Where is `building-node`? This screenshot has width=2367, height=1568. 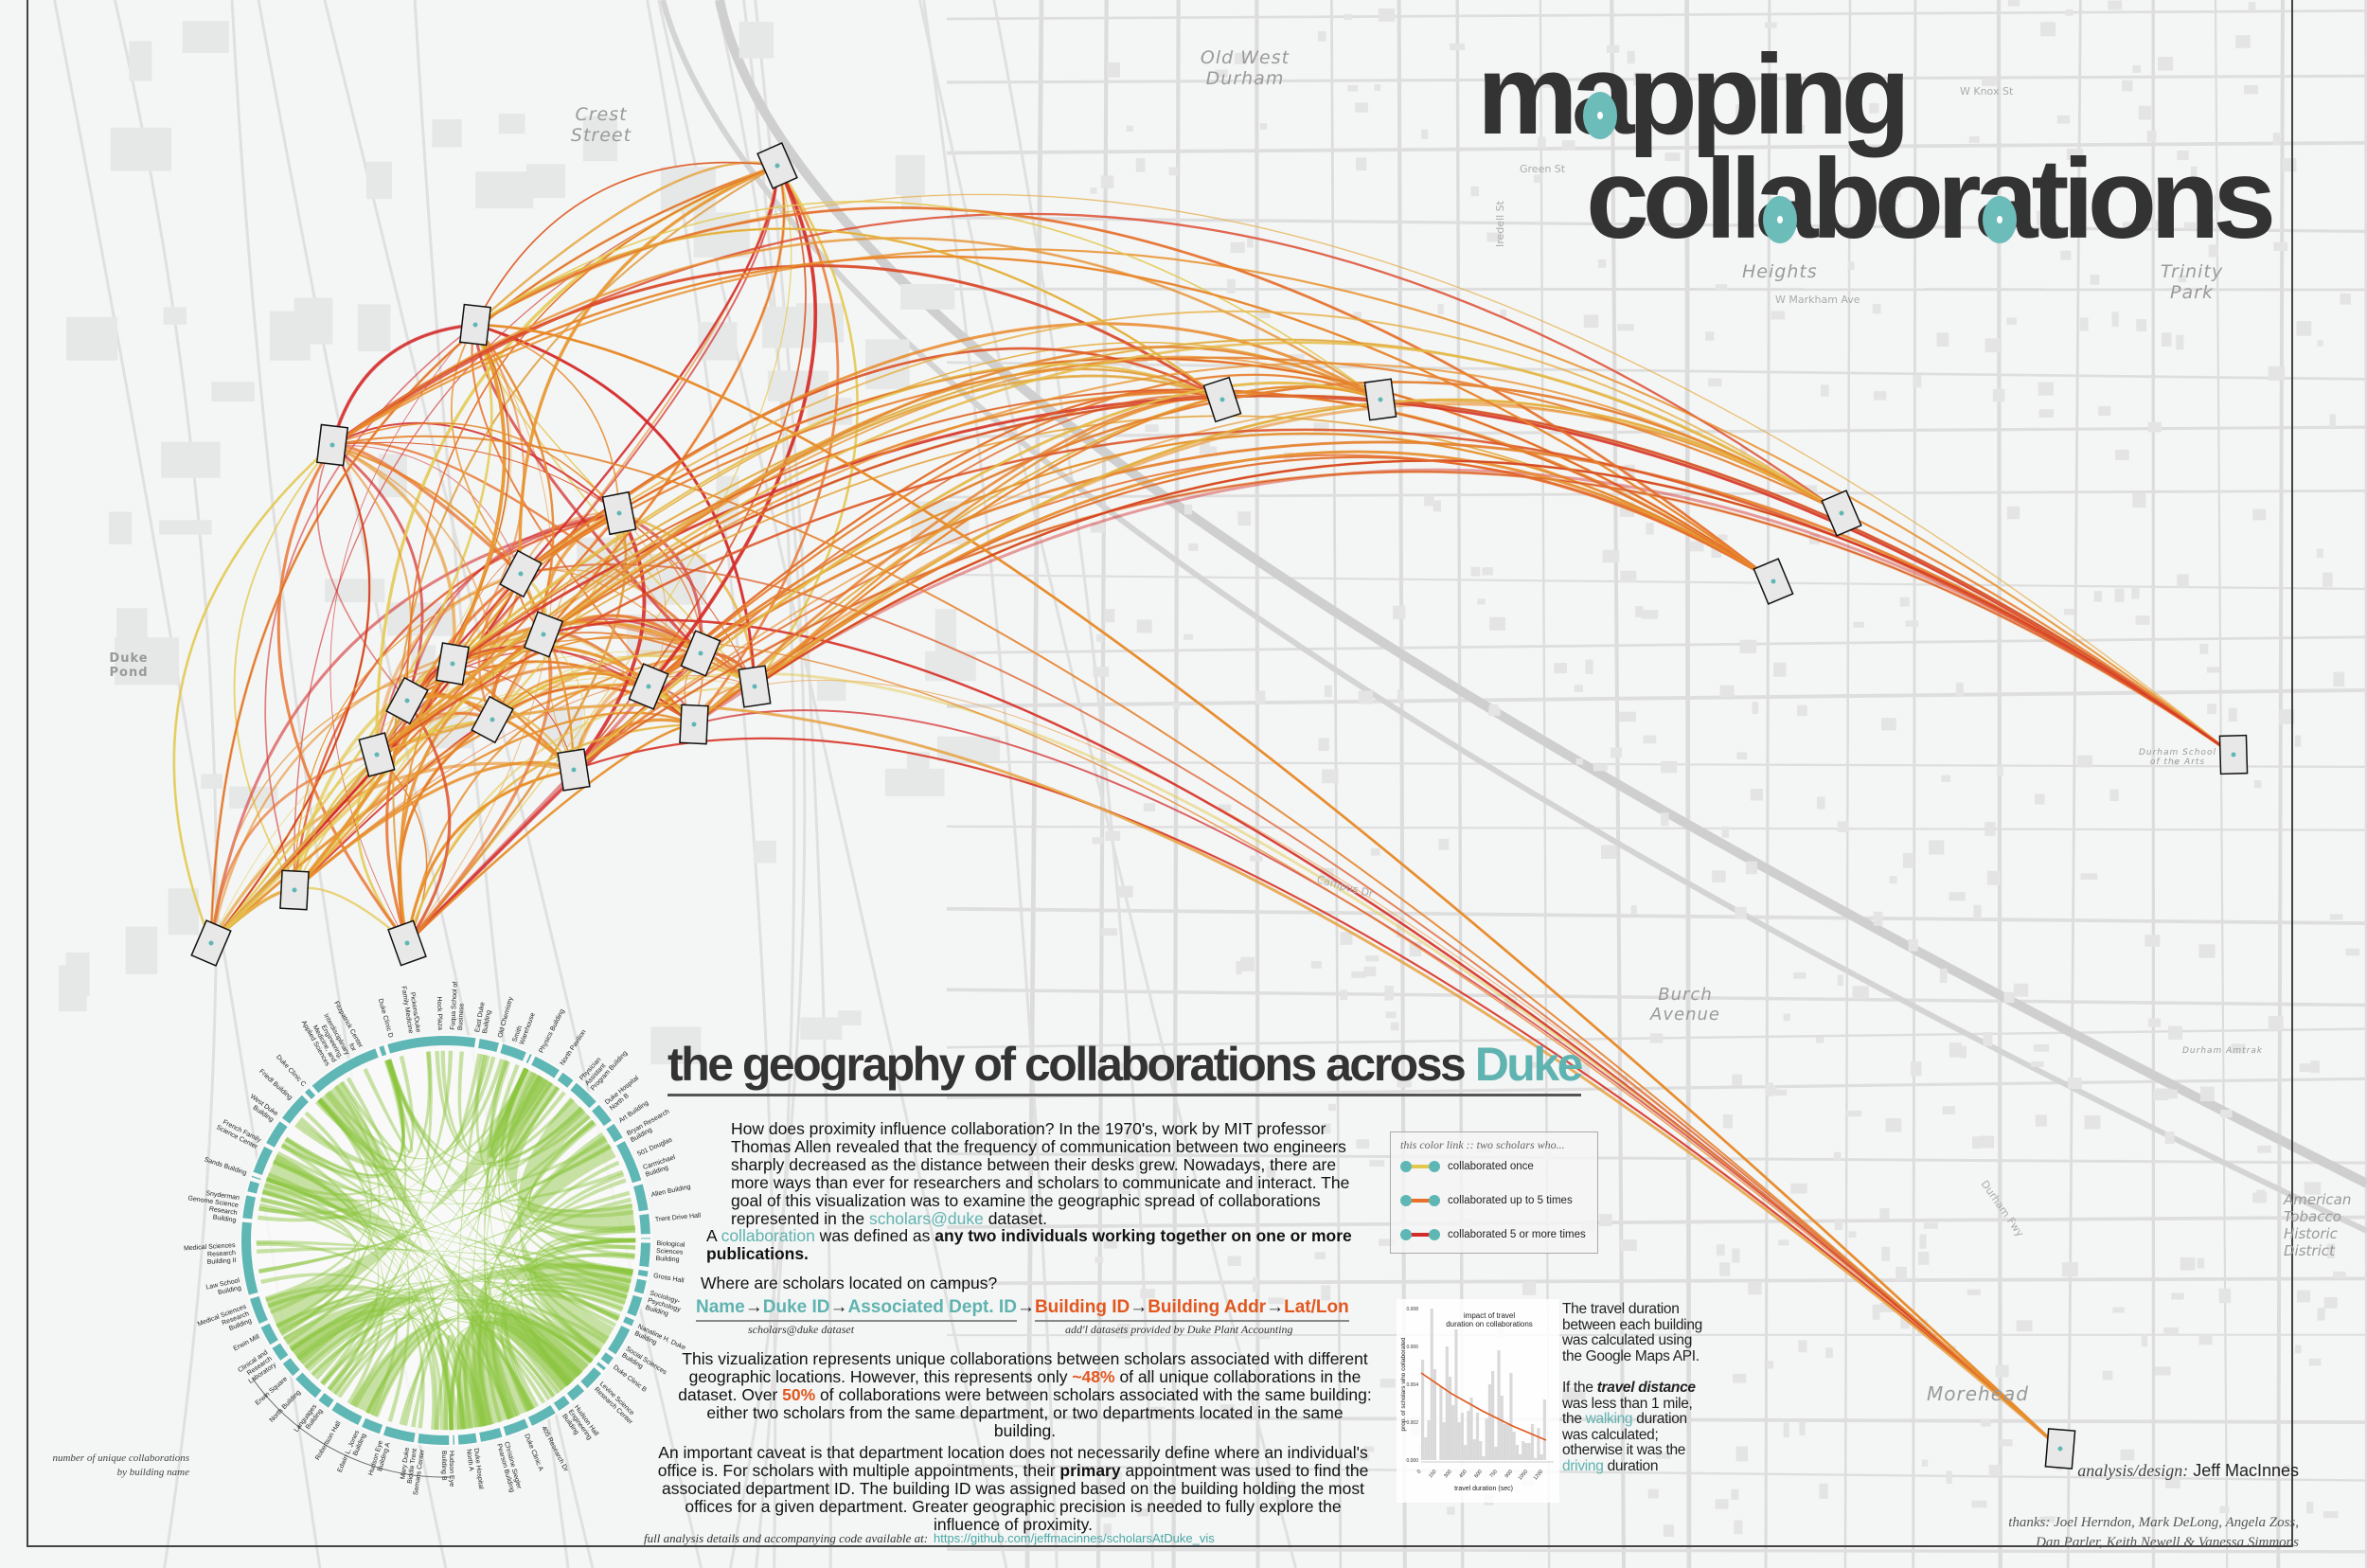
building-node is located at coordinates (694, 724).